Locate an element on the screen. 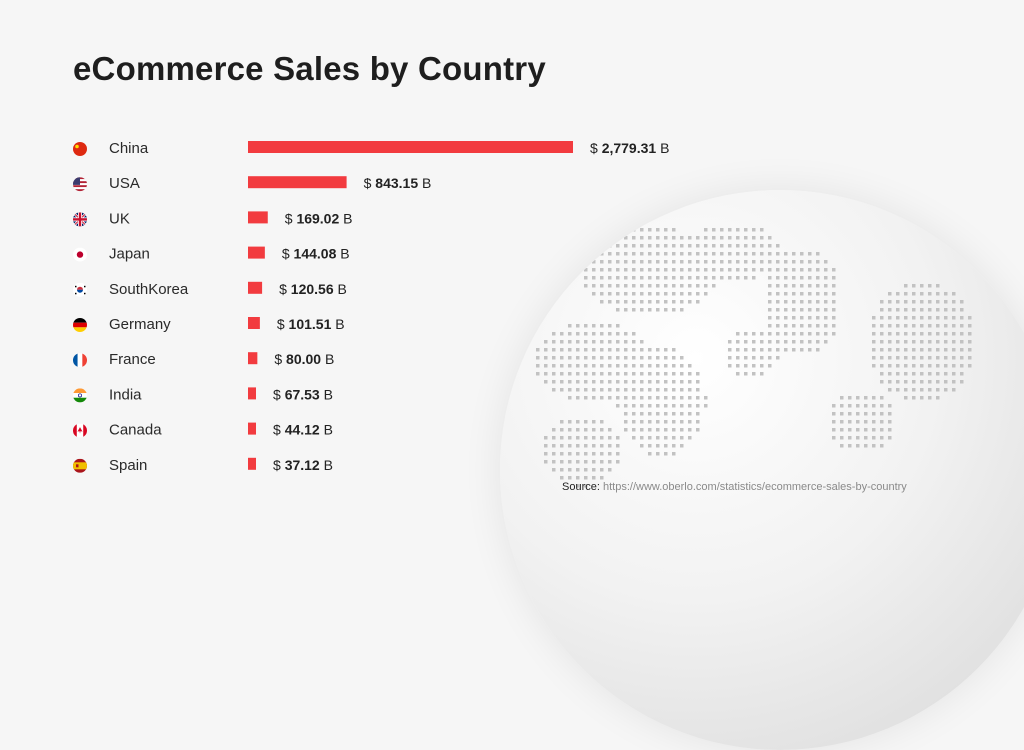  bar is located at coordinates (258, 217).